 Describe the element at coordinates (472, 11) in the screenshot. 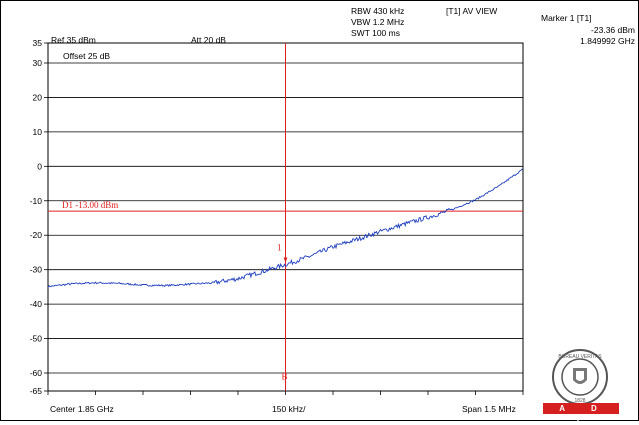

I see `trace-mode-label: [T1] AV VIEW` at that location.